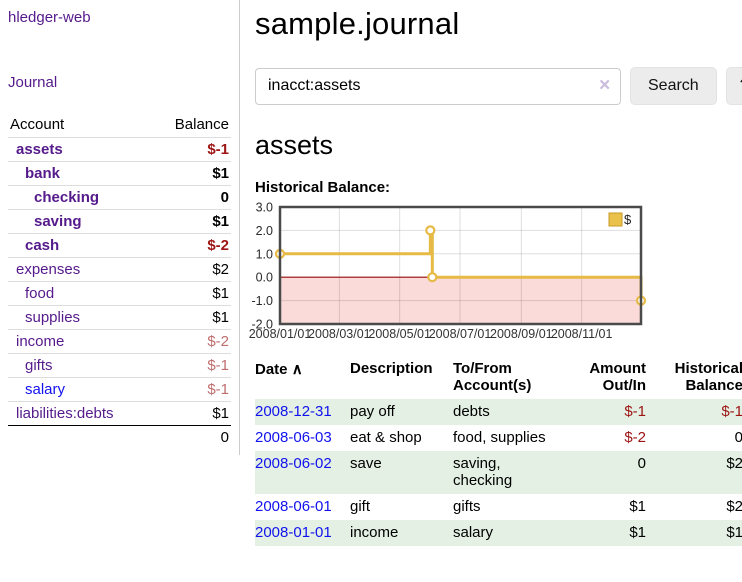 This screenshot has height=582, width=742. What do you see at coordinates (615, 219) in the screenshot?
I see `legend-swatch` at bounding box center [615, 219].